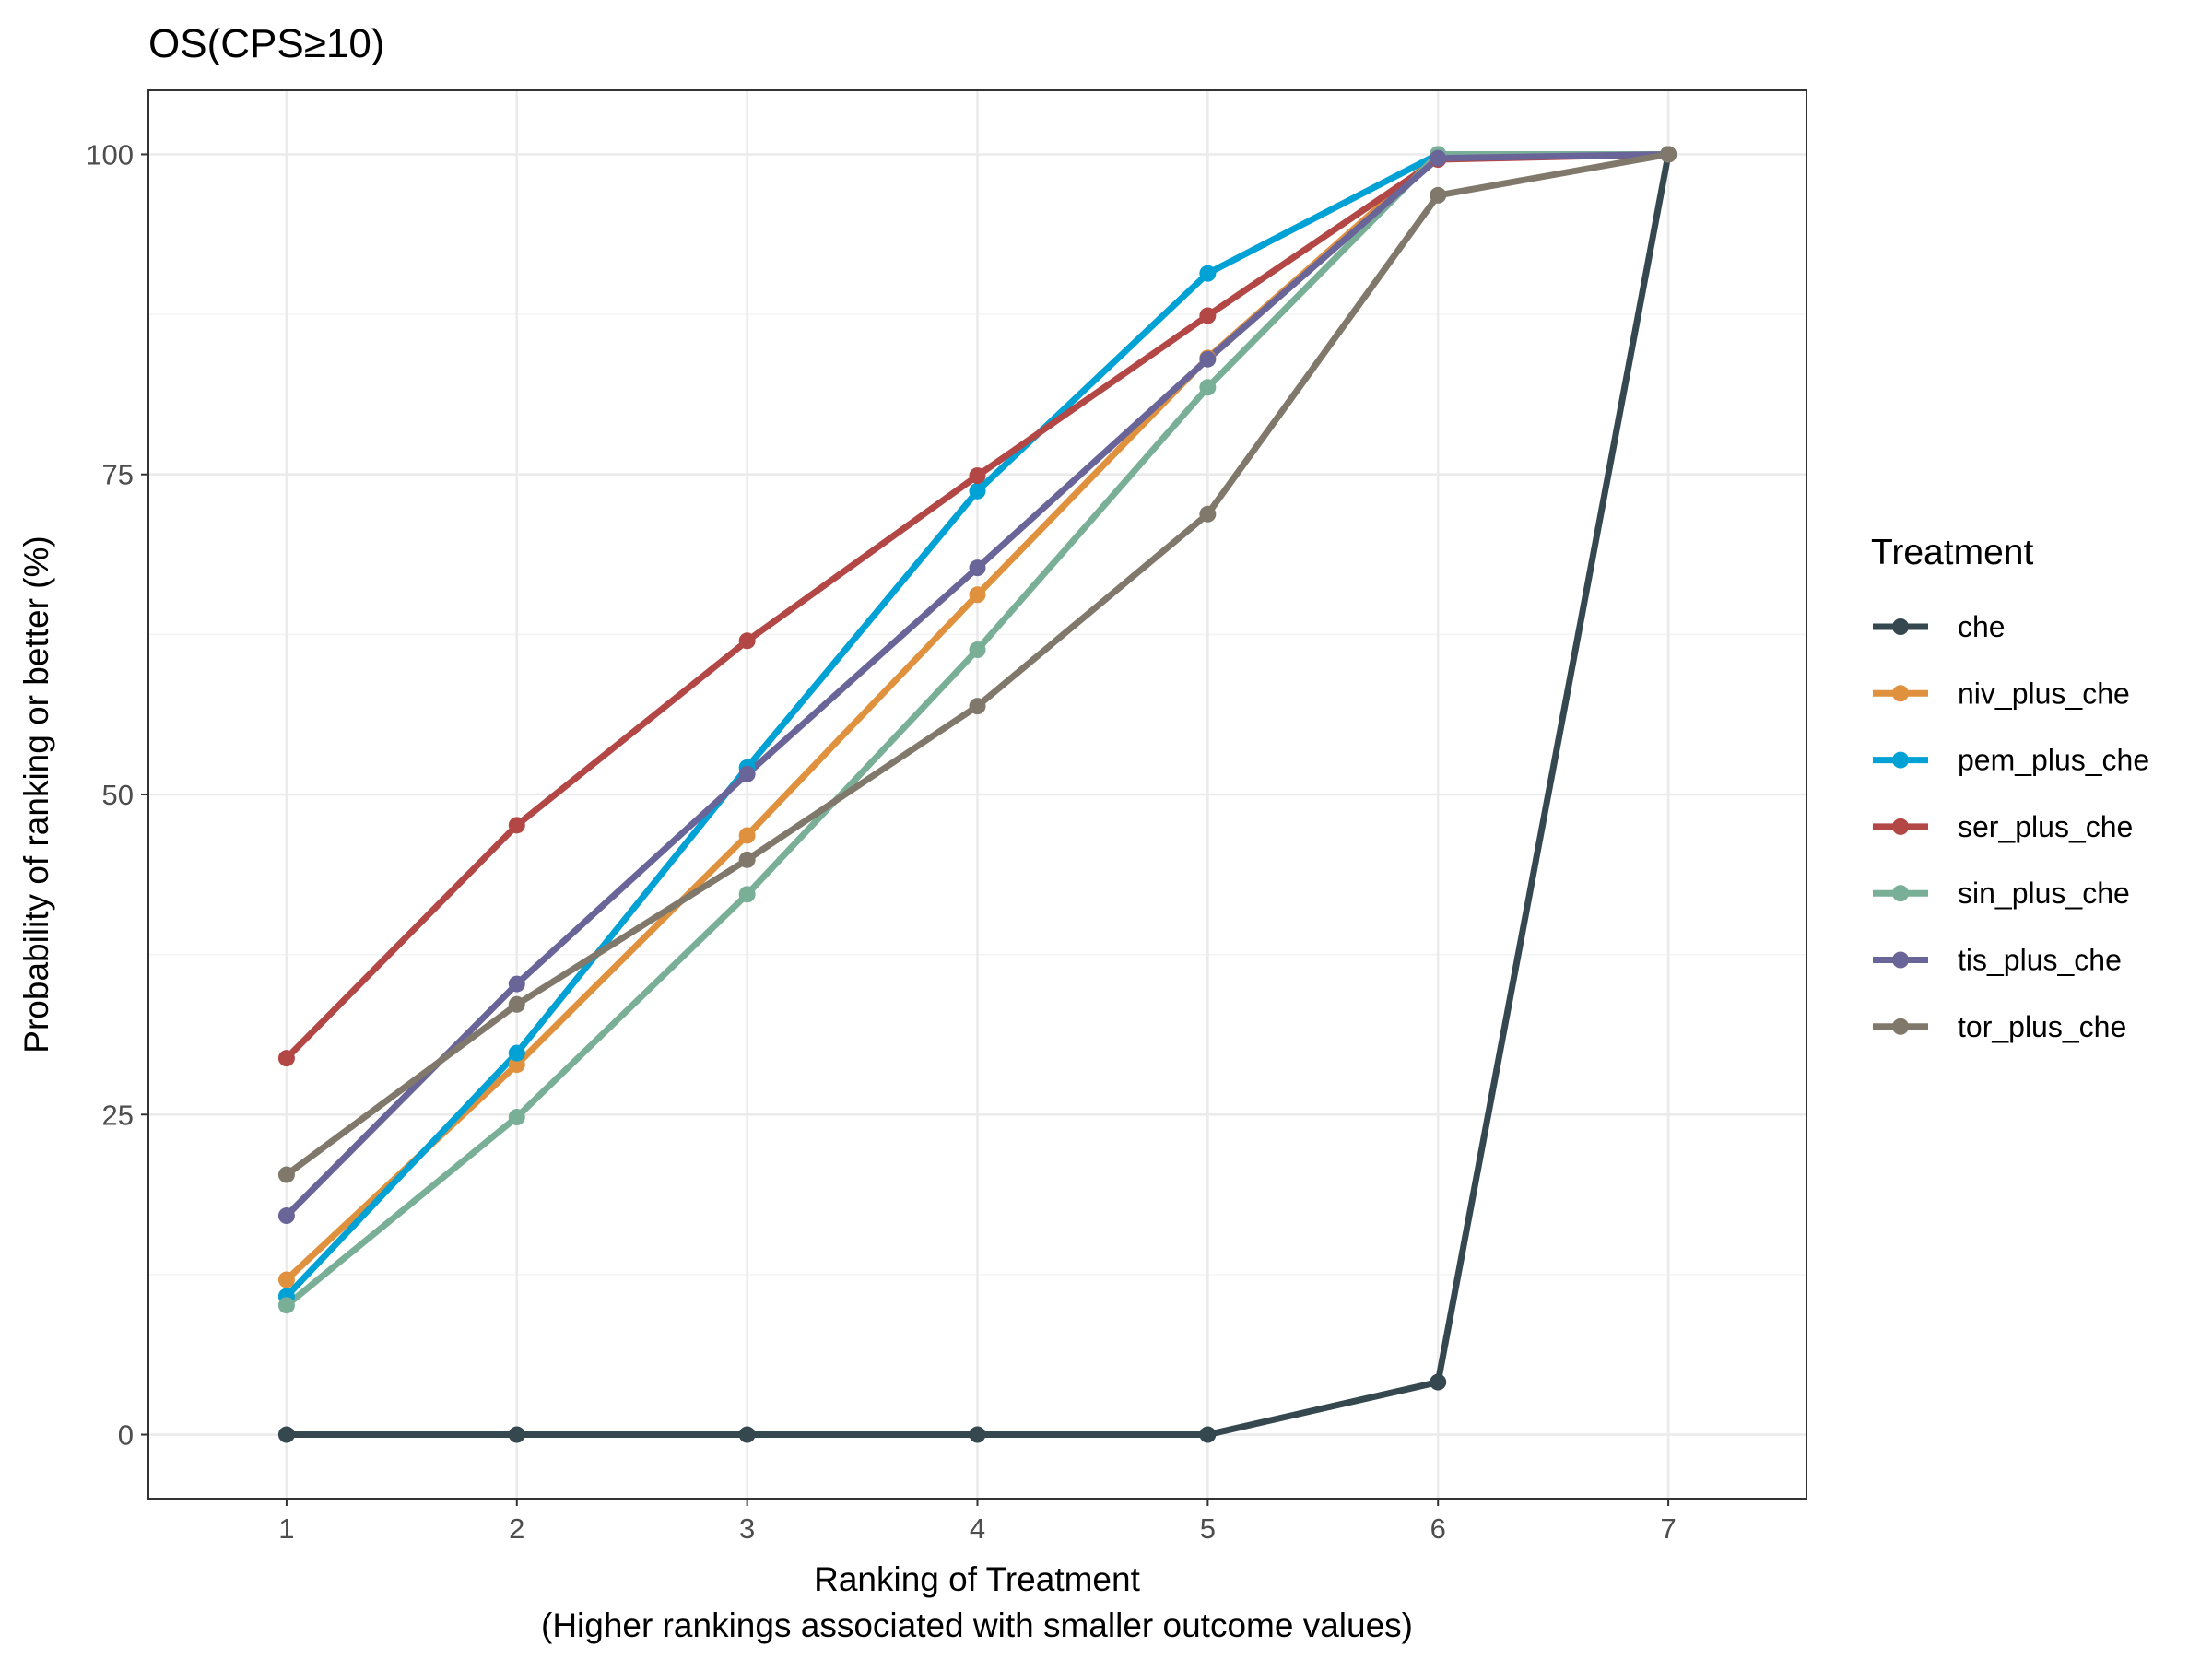  Describe the element at coordinates (1982, 626) in the screenshot. I see `legend-label: che` at that location.